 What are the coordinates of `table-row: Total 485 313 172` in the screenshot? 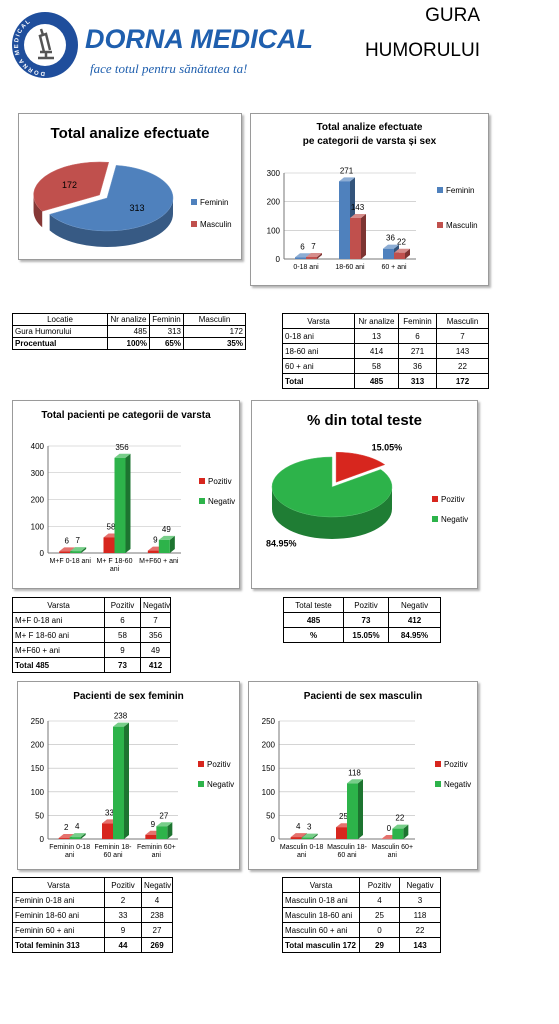 It's located at (385, 381).